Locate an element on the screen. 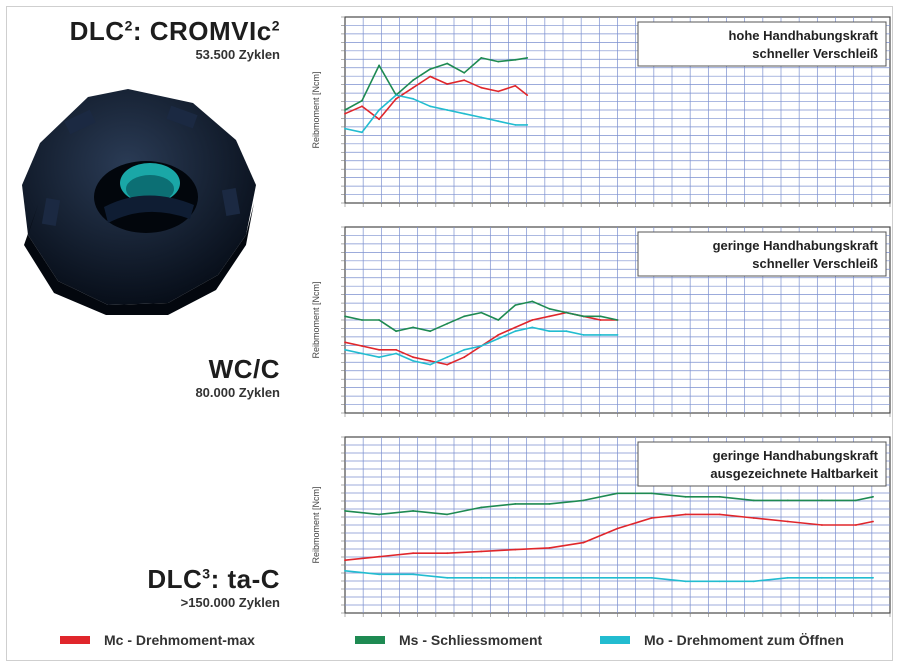 The height and width of the screenshot is (668, 900). annotation-line: ausgezeichnete Haltbarkeit is located at coordinates (794, 473).